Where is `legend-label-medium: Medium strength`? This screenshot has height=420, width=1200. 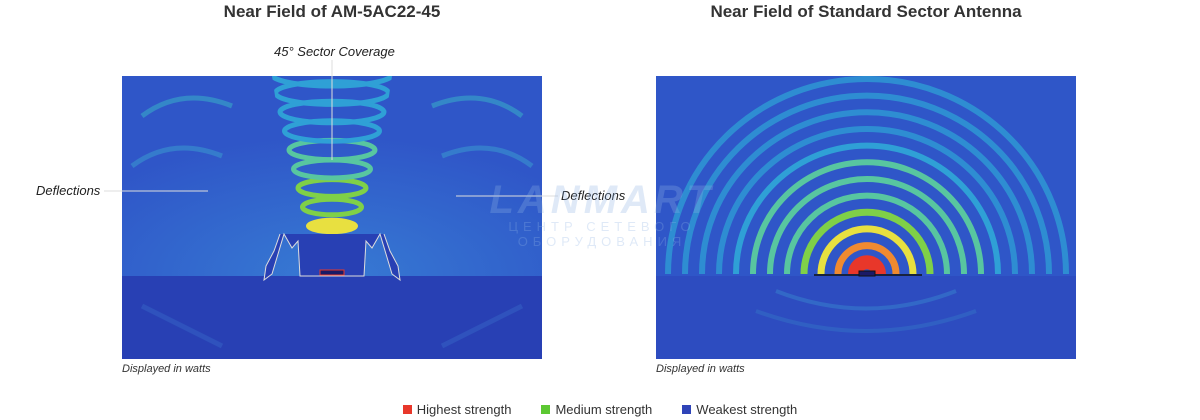
legend-label-medium: Medium strength is located at coordinates (604, 409).